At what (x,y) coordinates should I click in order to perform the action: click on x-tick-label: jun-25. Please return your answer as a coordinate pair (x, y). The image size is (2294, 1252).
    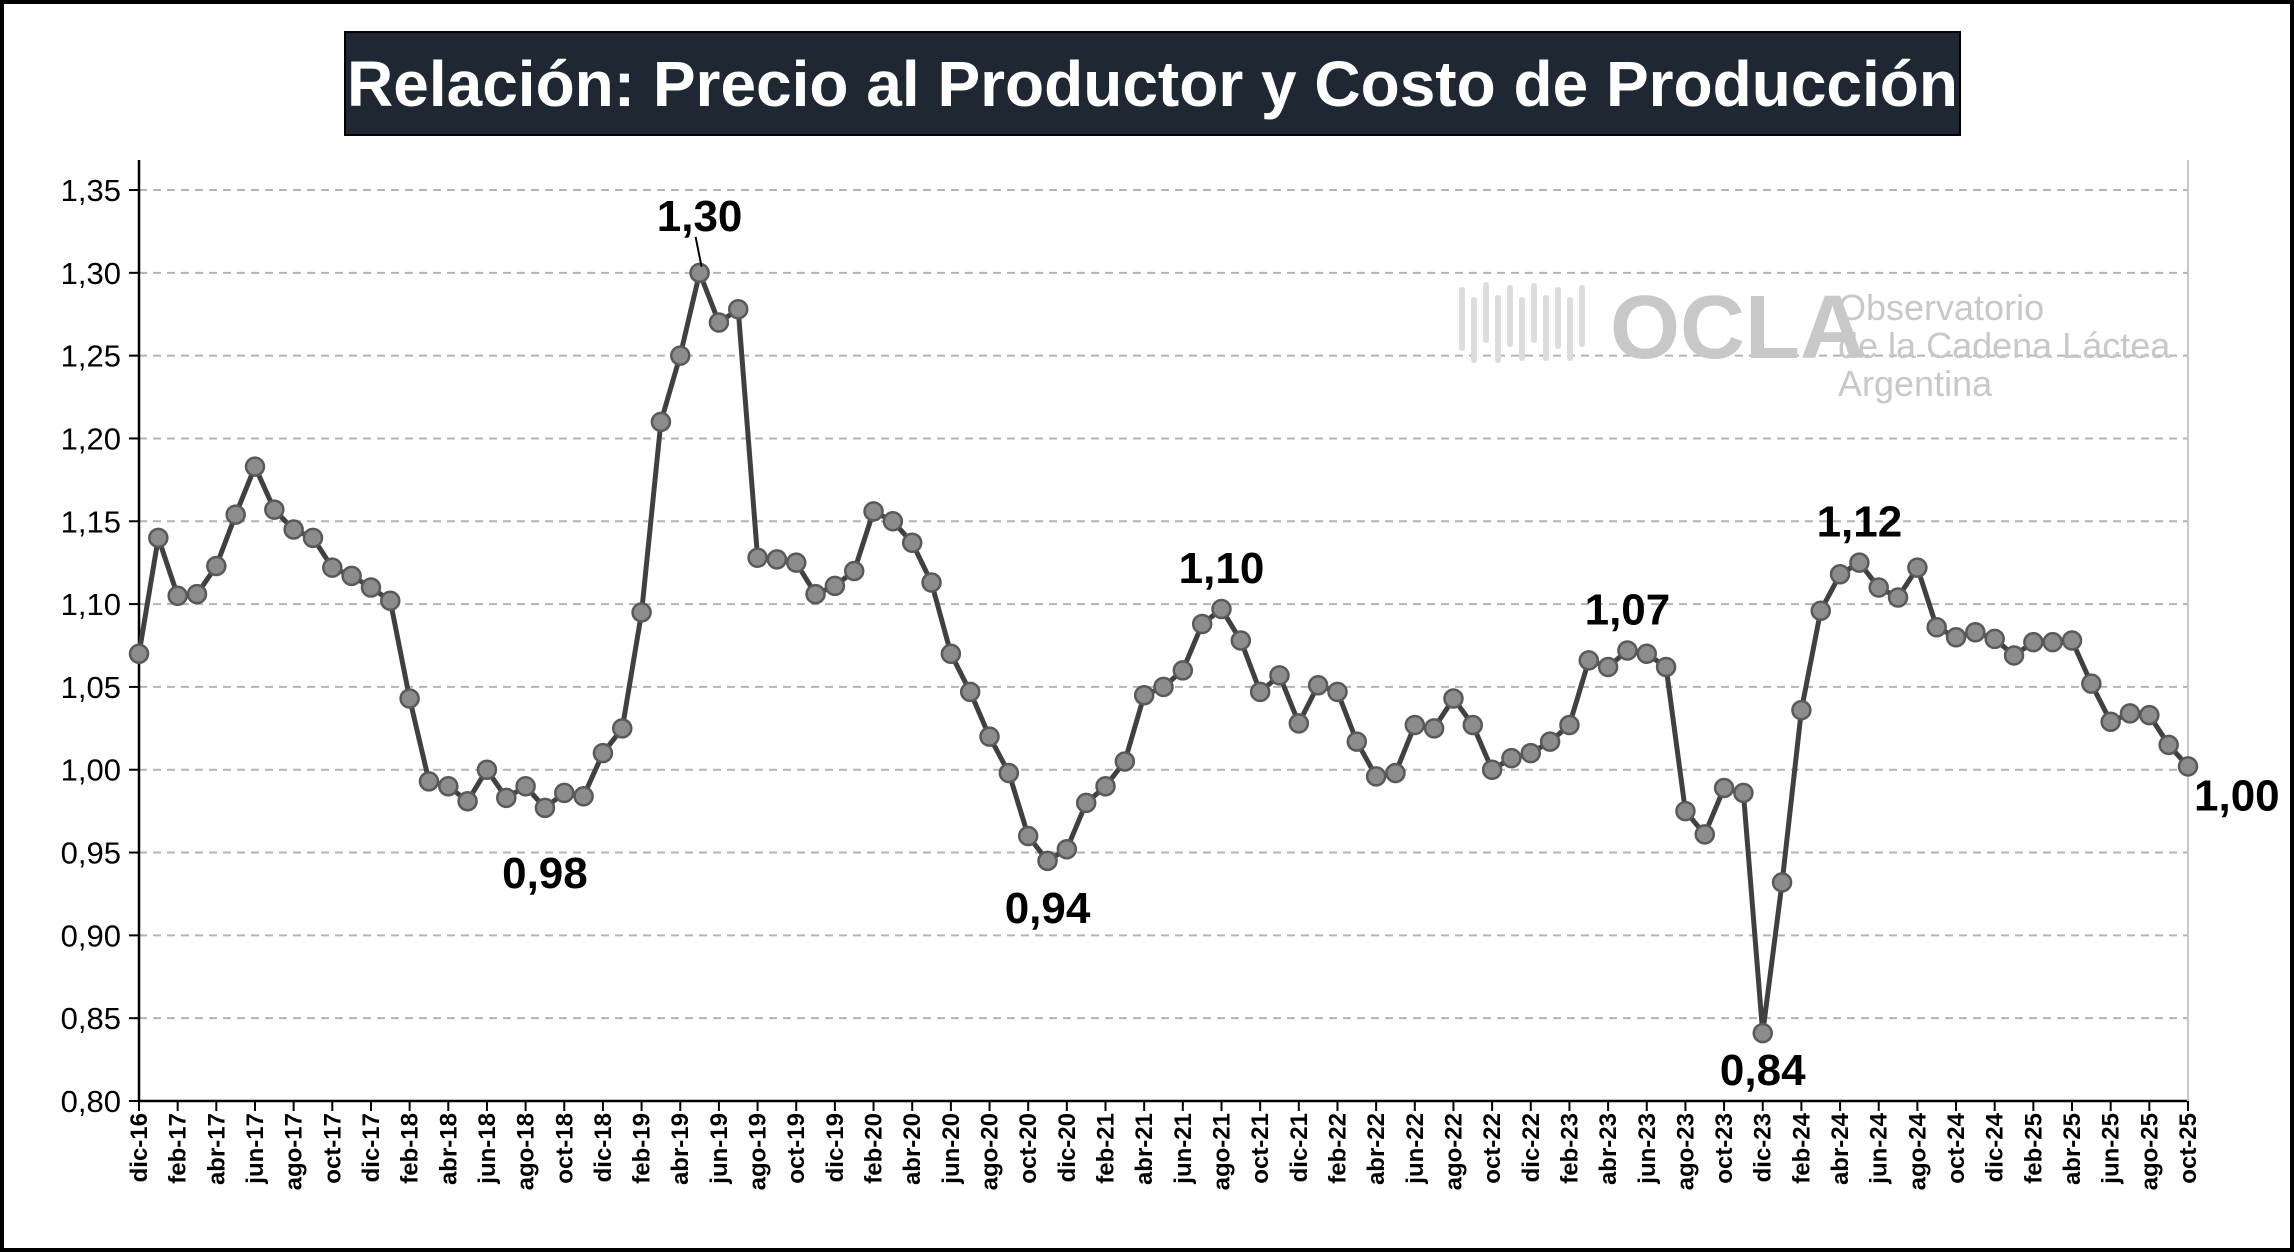
    Looking at the image, I should click on (2111, 1149).